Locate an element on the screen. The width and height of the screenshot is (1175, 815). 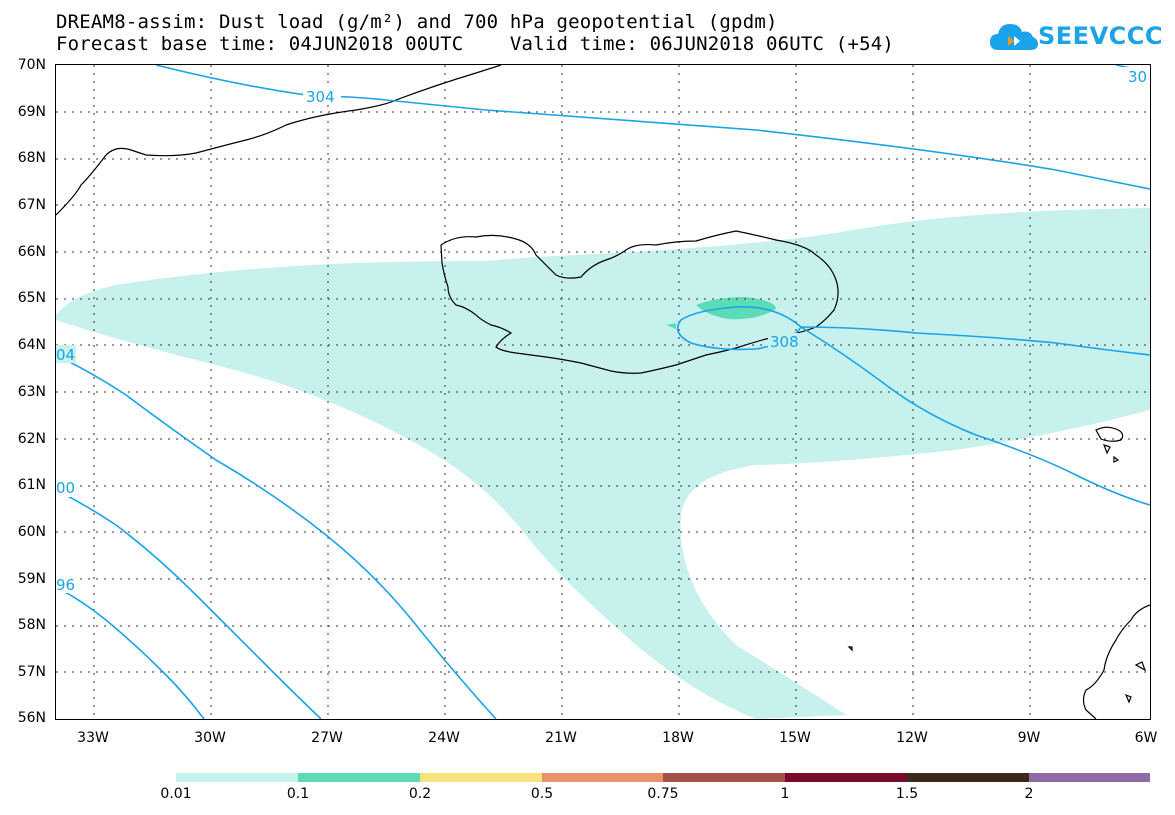
lat-label: 58N is located at coordinates (31, 625).